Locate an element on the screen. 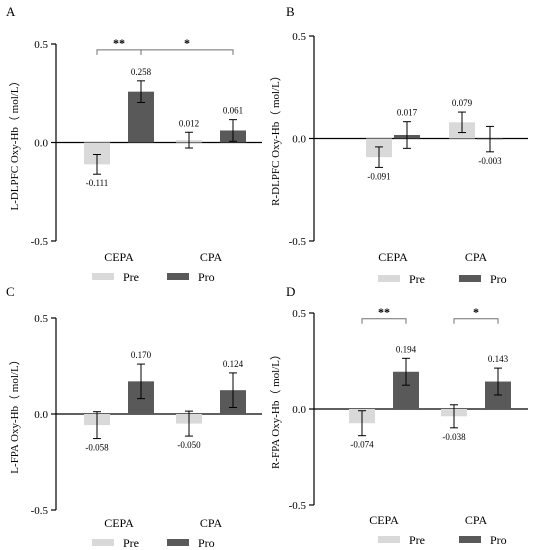 This screenshot has height=550, width=550. panel-b-y-axis-label: R-DLPFC Oxy-Hb（ mol/L） is located at coordinates (275, 138).